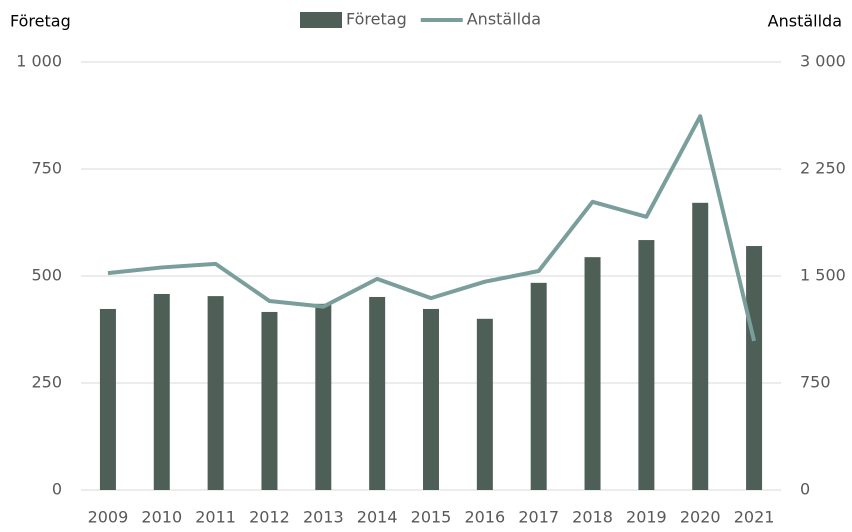 This screenshot has width=852, height=532. I want to click on y2-axis-title: Anställda, so click(805, 21).